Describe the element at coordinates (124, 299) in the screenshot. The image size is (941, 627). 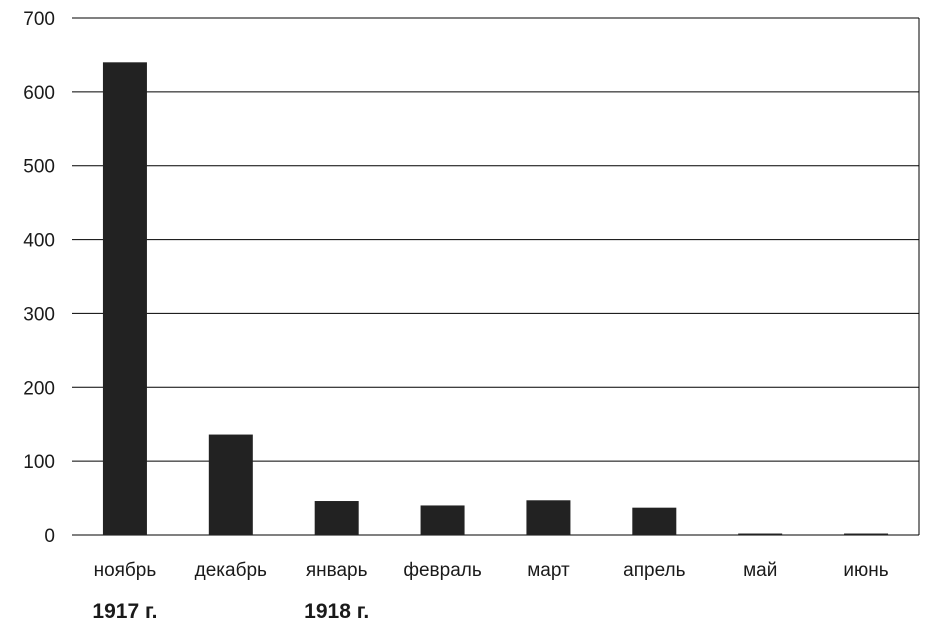
I see `bar-ноябрь` at that location.